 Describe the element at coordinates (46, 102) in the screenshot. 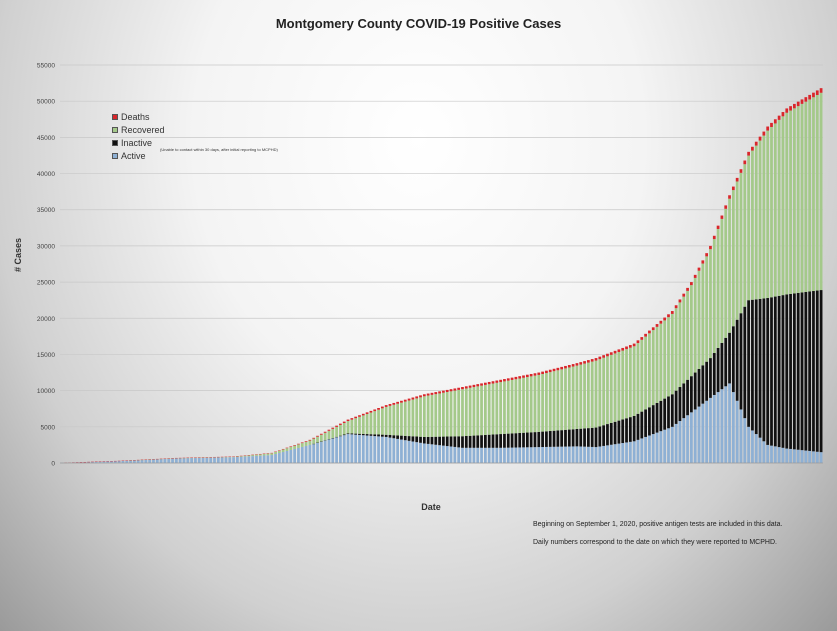

I see `y-tick-label: 50000` at that location.